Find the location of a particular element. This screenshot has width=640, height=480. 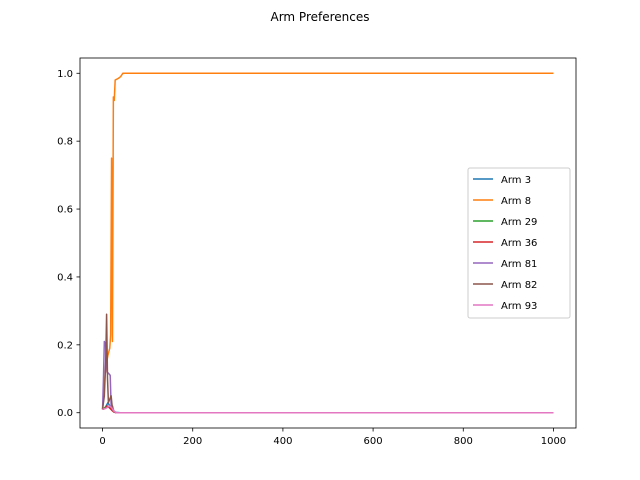

x-tick-label: 200 is located at coordinates (192, 441).